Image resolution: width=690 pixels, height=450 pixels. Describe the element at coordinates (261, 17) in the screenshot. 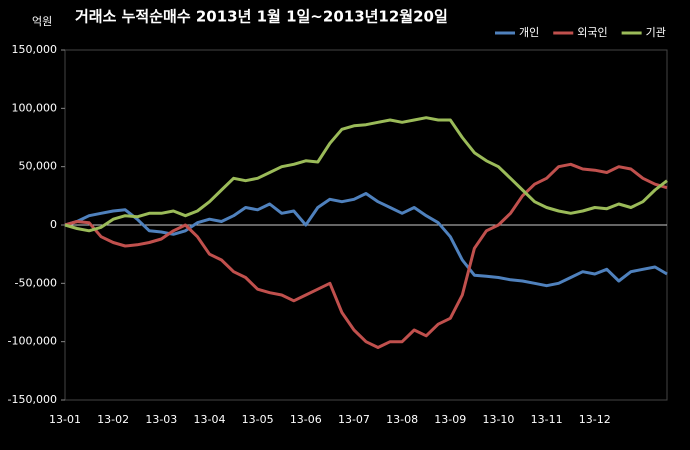

I see `chart-title: 거래소 누적순매수 2013년 1월 1일~2013년12월20일` at that location.